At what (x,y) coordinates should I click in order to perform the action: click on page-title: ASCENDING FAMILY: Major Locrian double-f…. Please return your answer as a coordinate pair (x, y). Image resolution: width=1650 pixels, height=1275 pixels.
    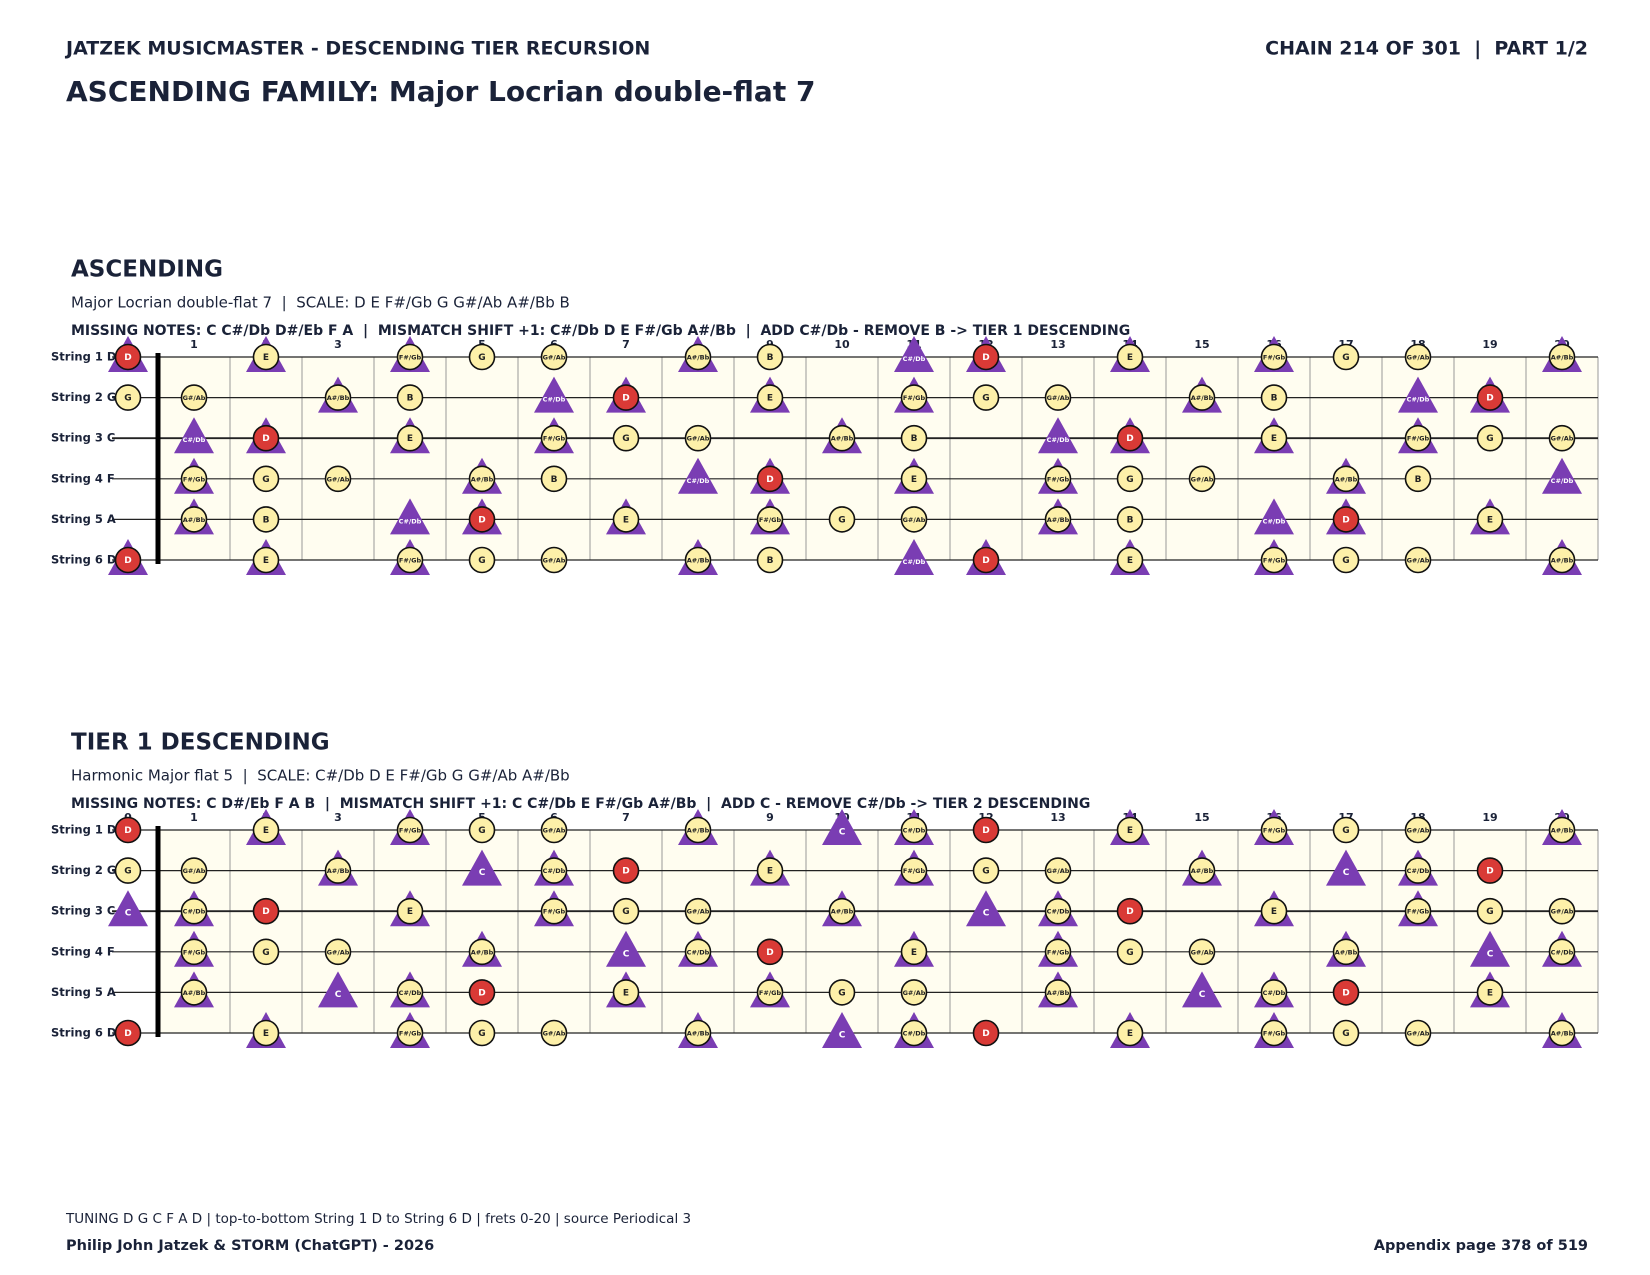
    Looking at the image, I should click on (440, 91).